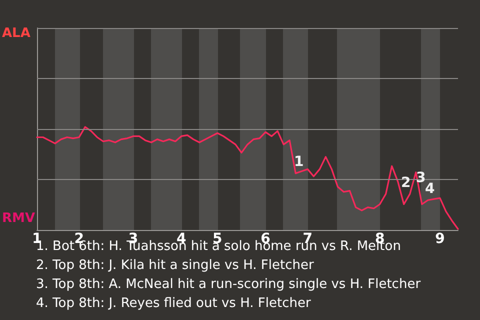  What do you see at coordinates (174, 303) in the screenshot?
I see `text: 4. Top 8th: J. Reyes flied out vs H. Fletcher` at bounding box center [174, 303].